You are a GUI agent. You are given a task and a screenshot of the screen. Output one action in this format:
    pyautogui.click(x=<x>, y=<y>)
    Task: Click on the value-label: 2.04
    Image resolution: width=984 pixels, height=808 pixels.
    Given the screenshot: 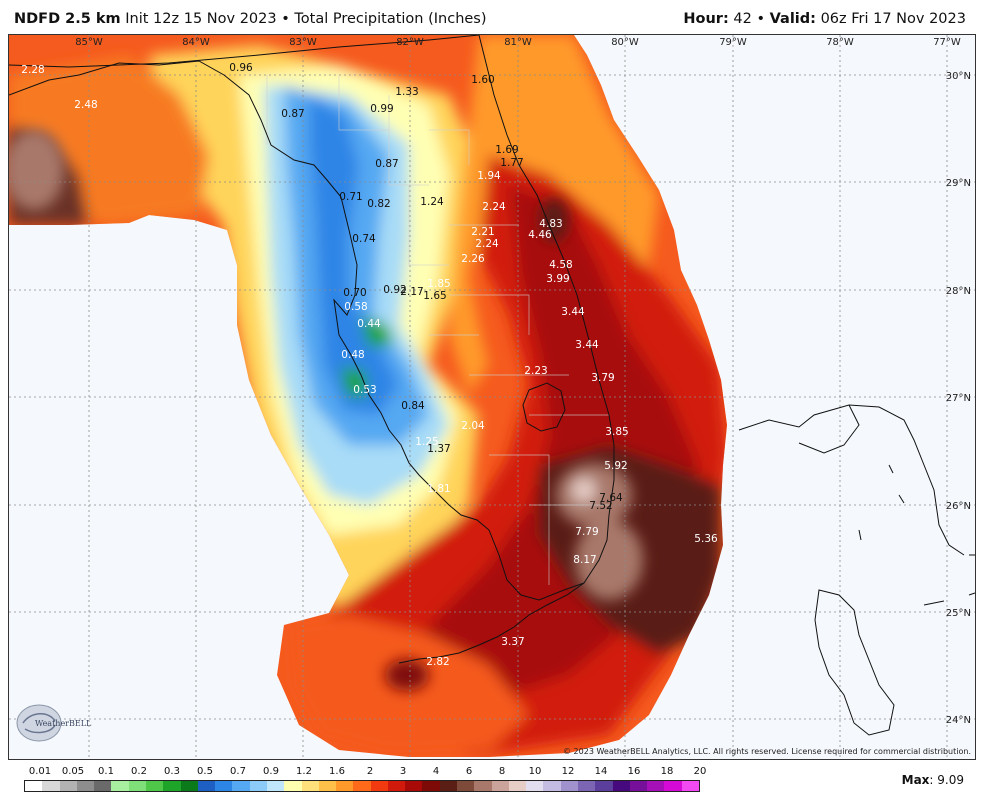 What is the action you would take?
    pyautogui.click(x=473, y=426)
    